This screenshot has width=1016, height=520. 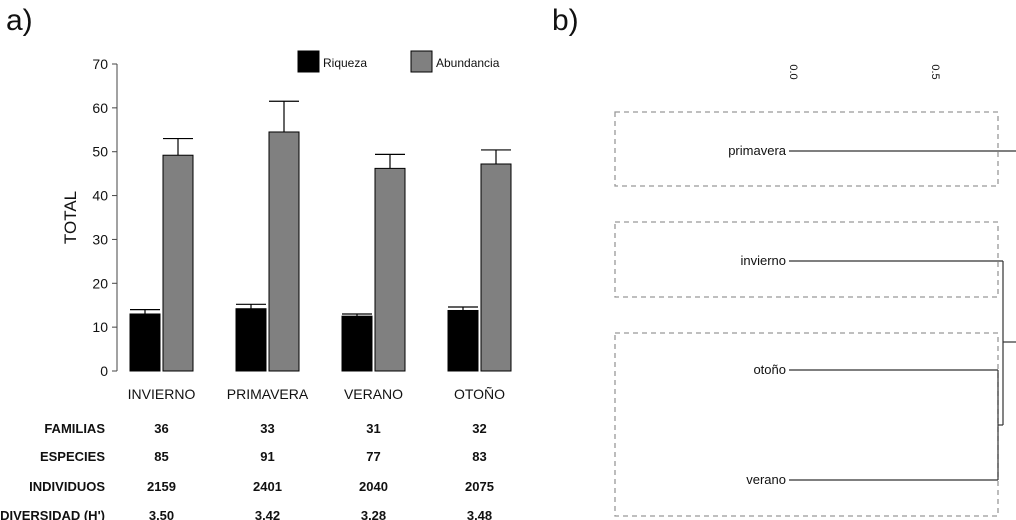 I want to click on table-row-label: ESPECIES, so click(x=72, y=456).